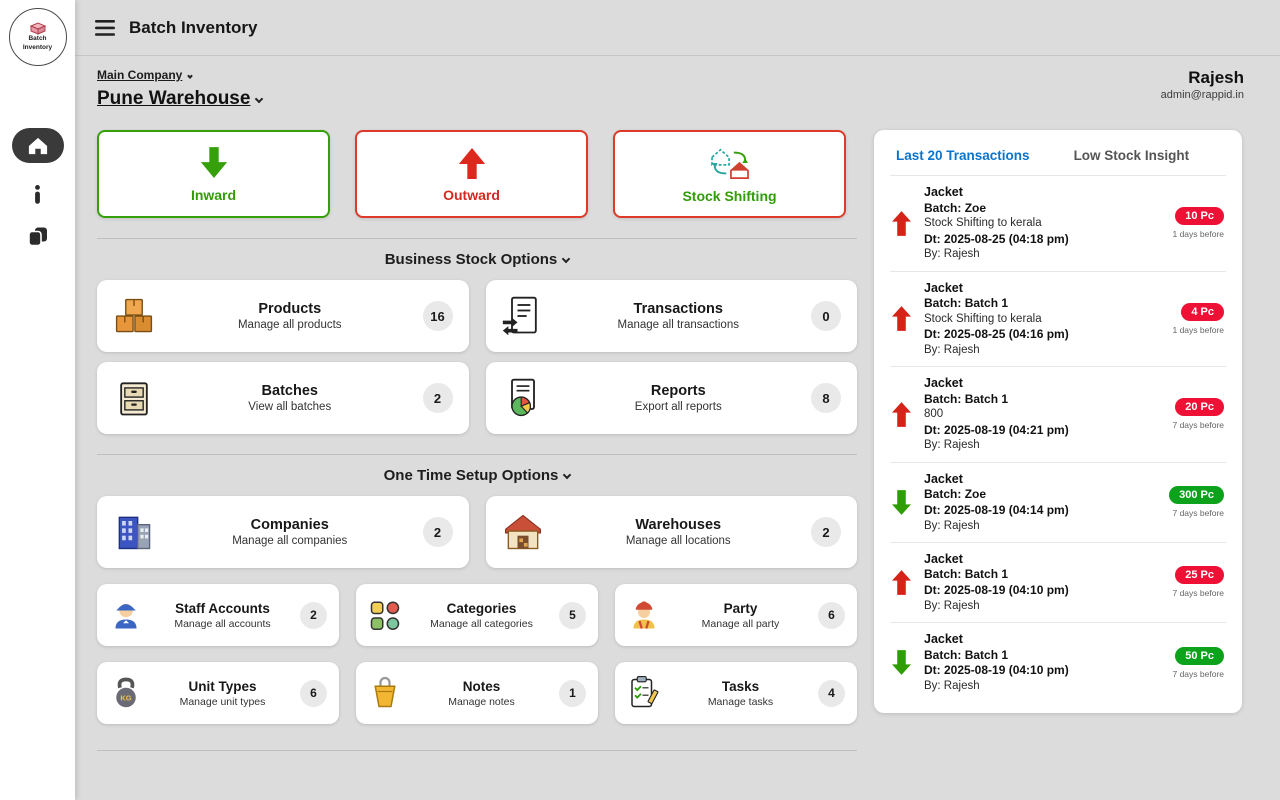 The height and width of the screenshot is (800, 1280). I want to click on section-one-time-setup-options: One Time Setup Options, so click(477, 475).